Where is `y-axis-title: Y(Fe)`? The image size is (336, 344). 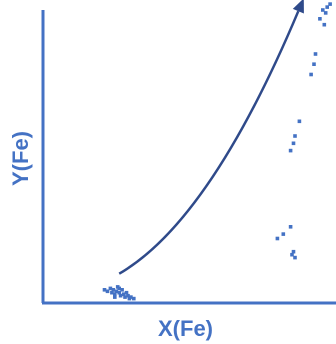 y-axis-title: Y(Fe) is located at coordinates (20, 158).